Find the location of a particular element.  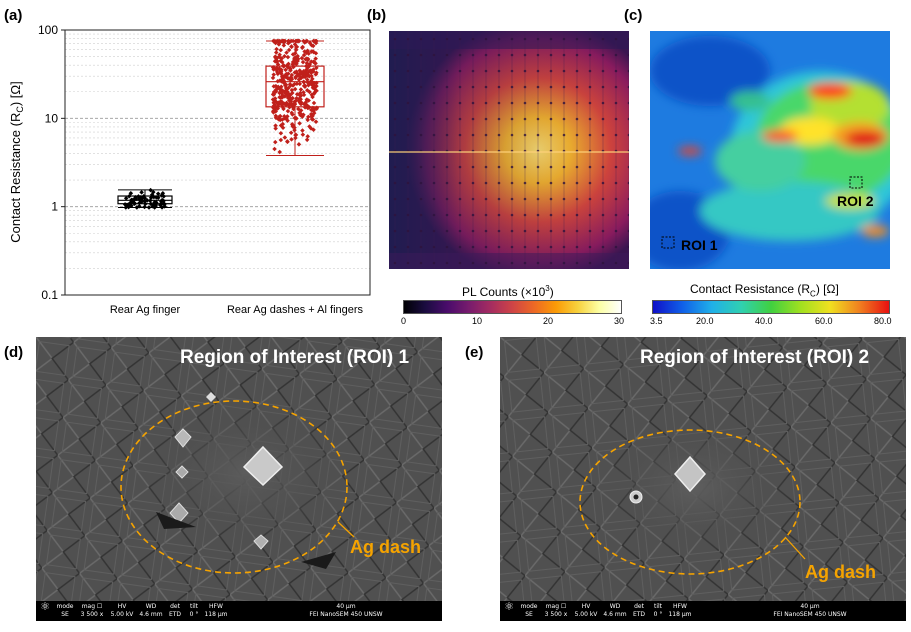

rc-colorbar-tick: 3.5 is located at coordinates (656, 321).